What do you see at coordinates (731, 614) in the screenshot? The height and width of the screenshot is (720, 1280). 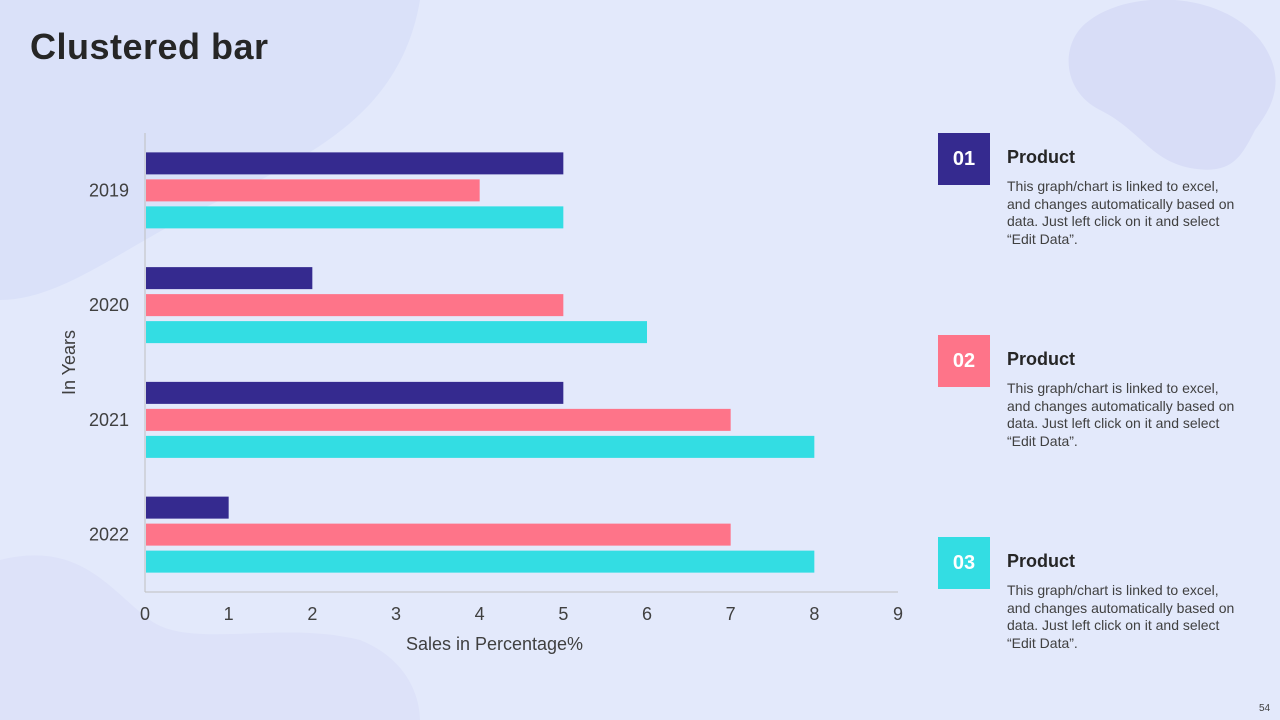 I see `x-tick-label: 7` at bounding box center [731, 614].